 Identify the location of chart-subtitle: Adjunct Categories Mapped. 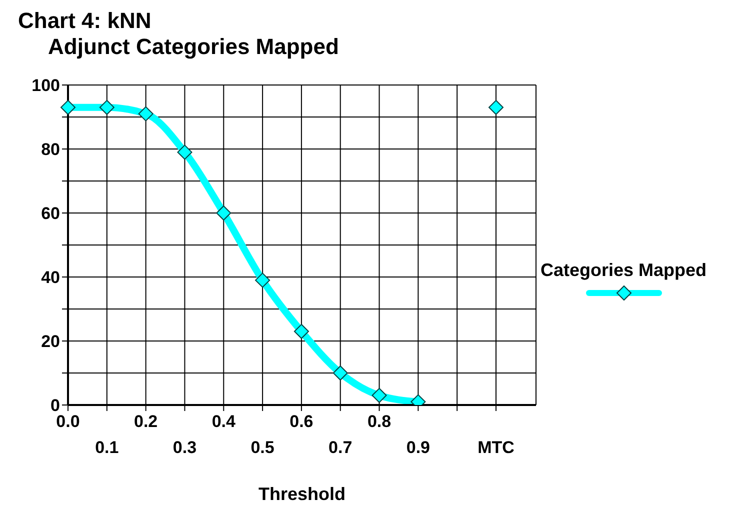
(194, 47).